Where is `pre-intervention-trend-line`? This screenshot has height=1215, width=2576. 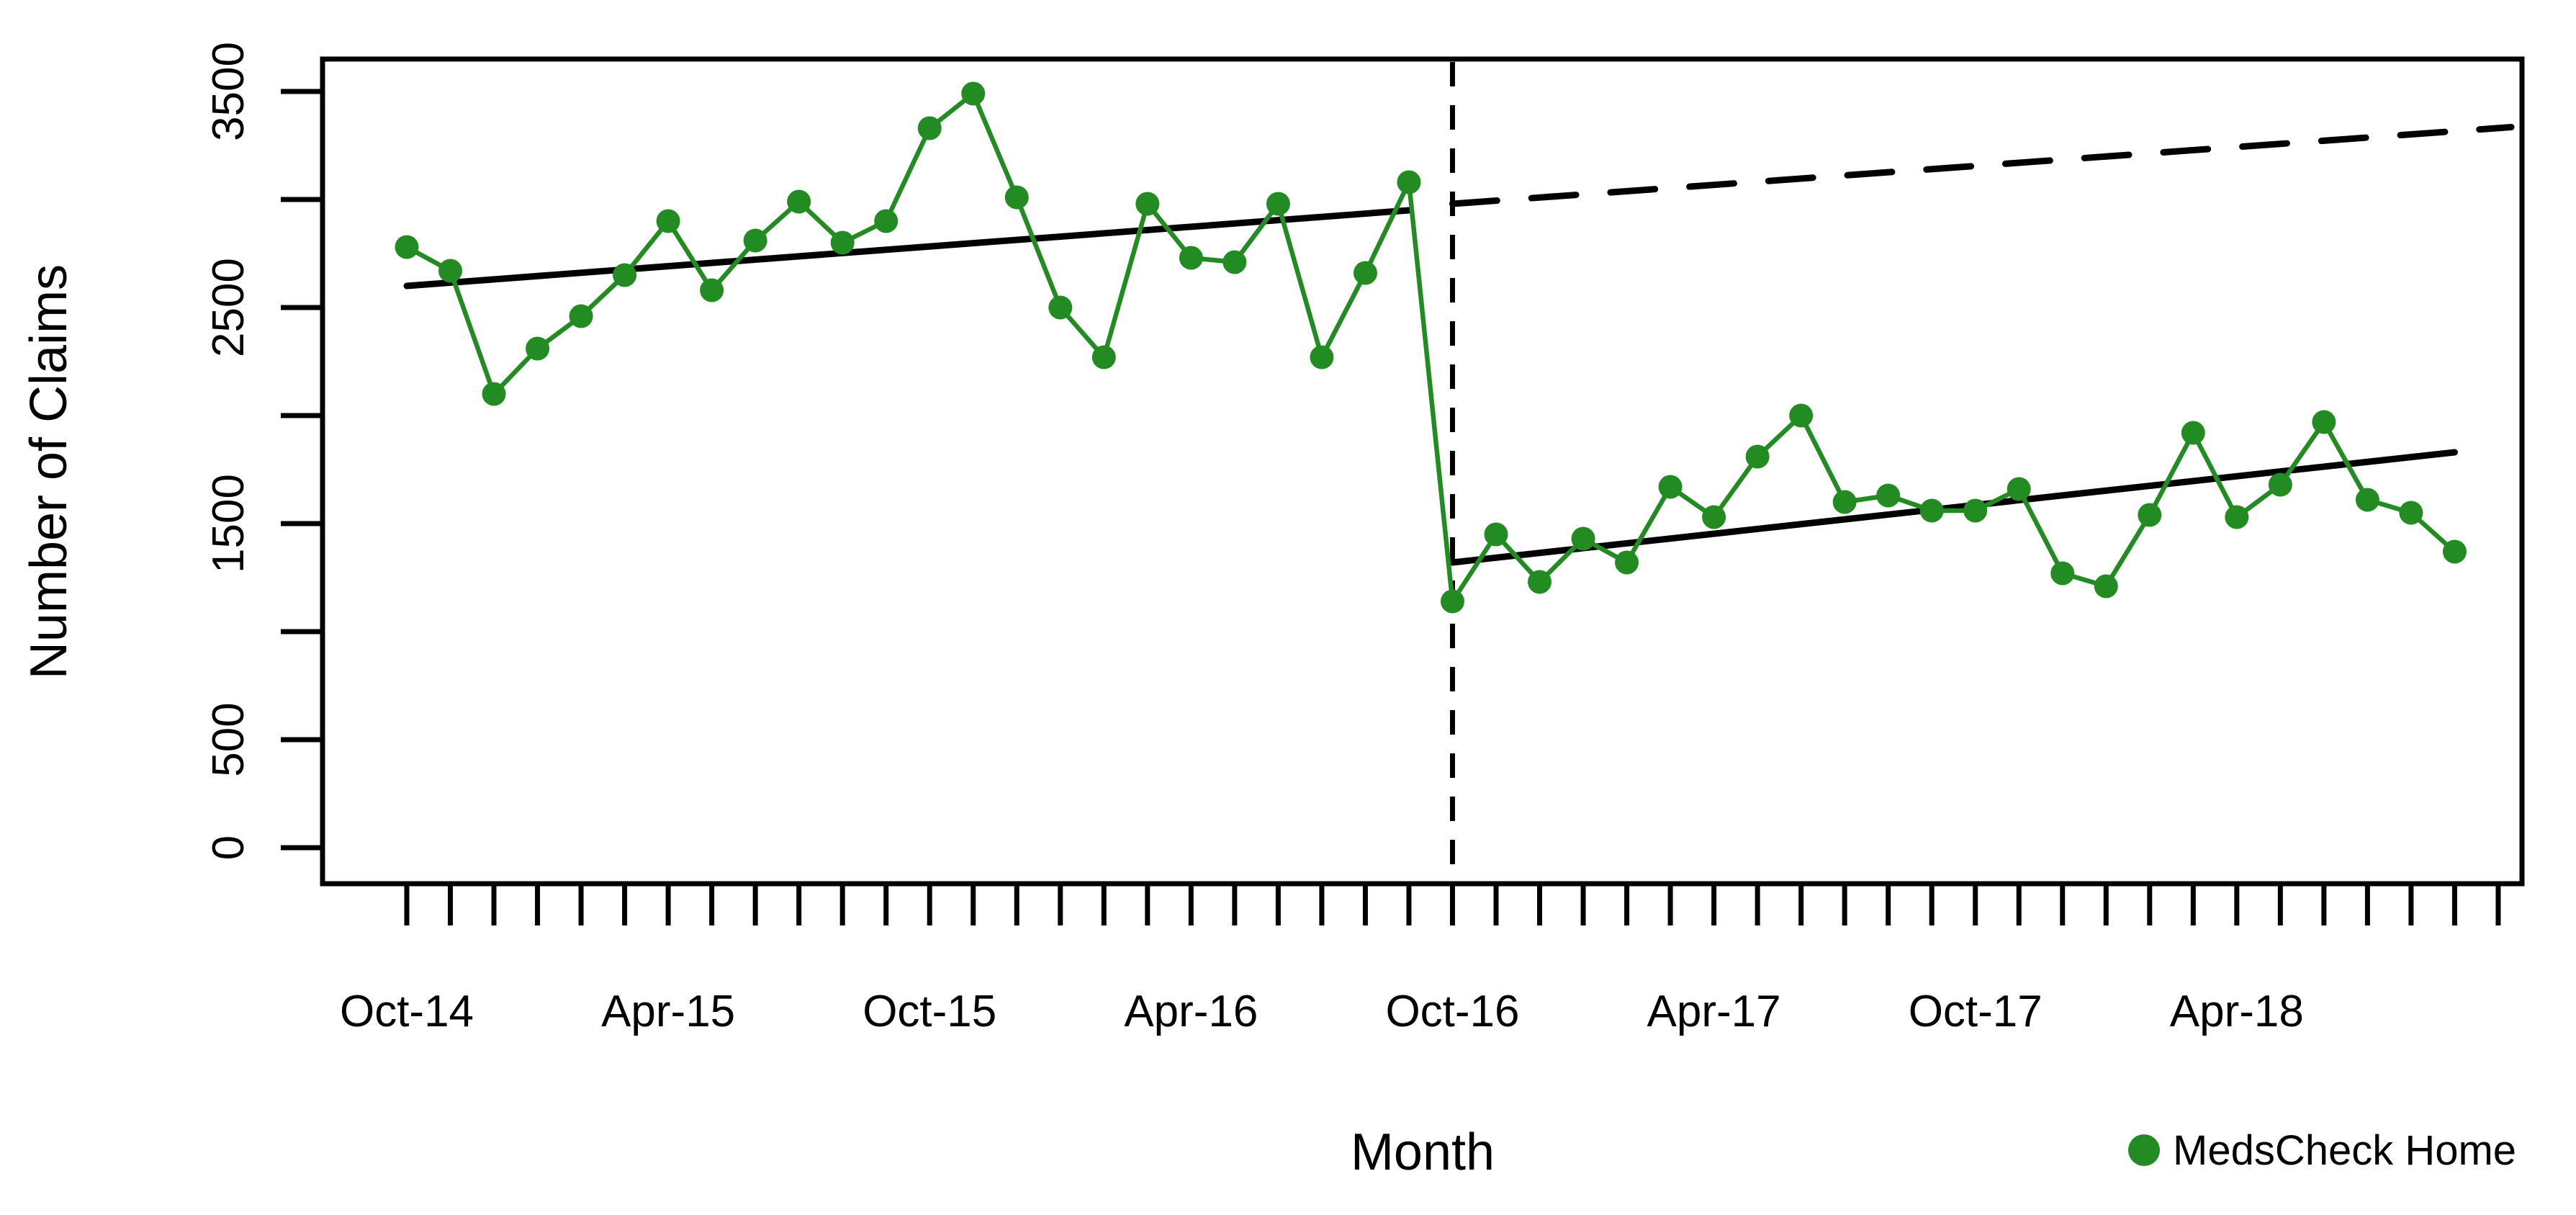
pre-intervention-trend-line is located at coordinates (908, 248).